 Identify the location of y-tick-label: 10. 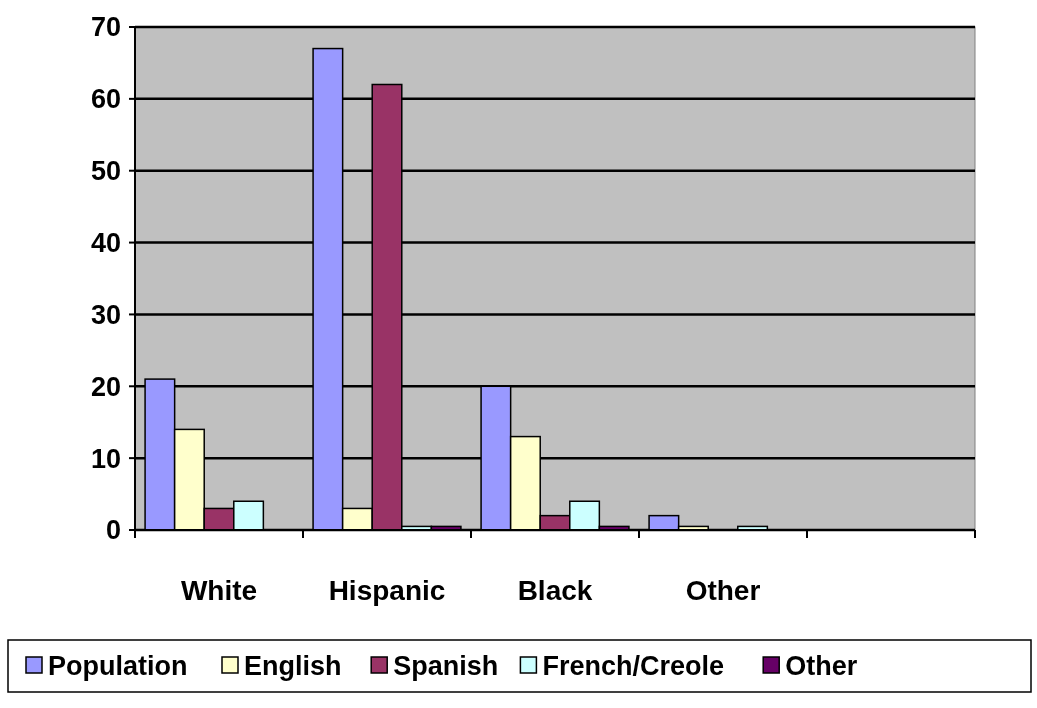
(105, 458).